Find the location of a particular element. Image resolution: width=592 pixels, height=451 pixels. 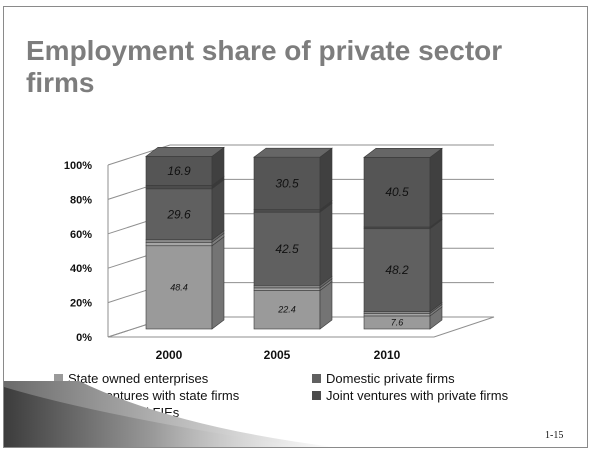

bar-stack-2000 is located at coordinates (185, 238).